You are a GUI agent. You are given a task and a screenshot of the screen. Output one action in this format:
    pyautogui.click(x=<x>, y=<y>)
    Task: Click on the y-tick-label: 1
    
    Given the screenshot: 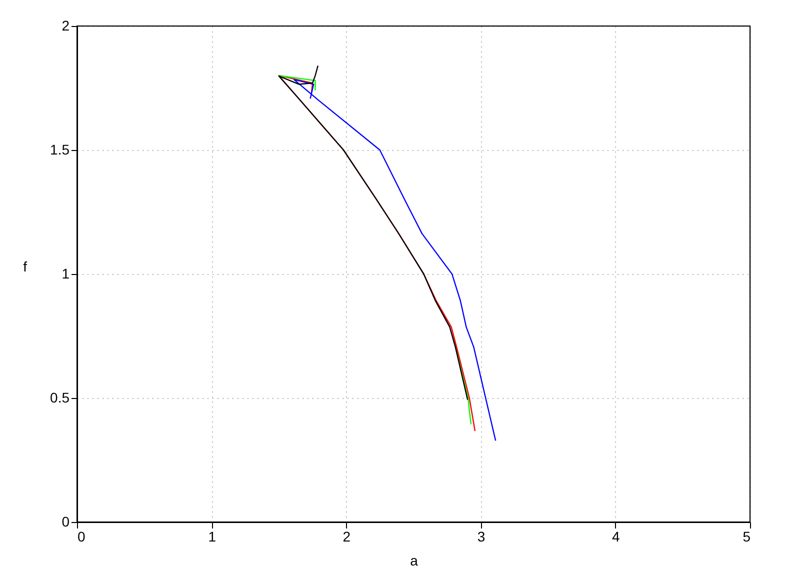 What is the action you would take?
    pyautogui.click(x=66, y=274)
    